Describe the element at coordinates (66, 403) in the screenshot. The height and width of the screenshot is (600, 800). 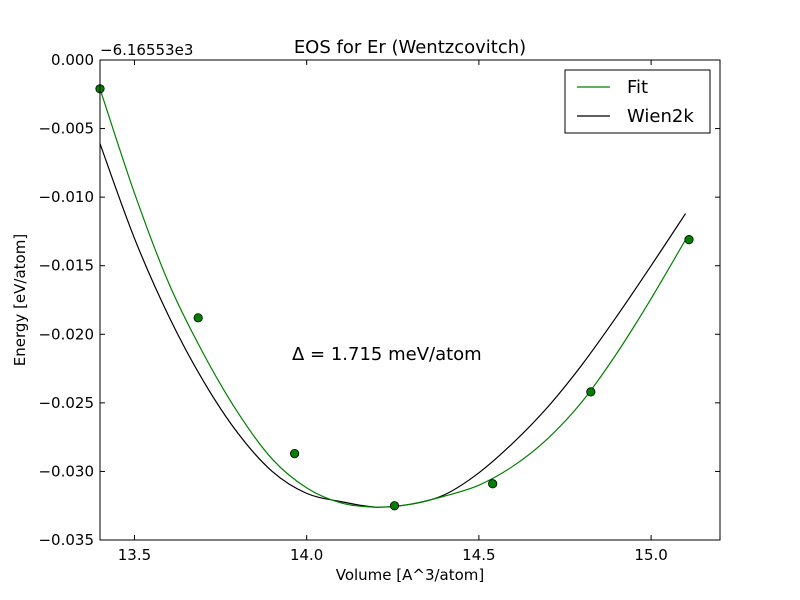
I see `y-tick-label: −0.025` at that location.